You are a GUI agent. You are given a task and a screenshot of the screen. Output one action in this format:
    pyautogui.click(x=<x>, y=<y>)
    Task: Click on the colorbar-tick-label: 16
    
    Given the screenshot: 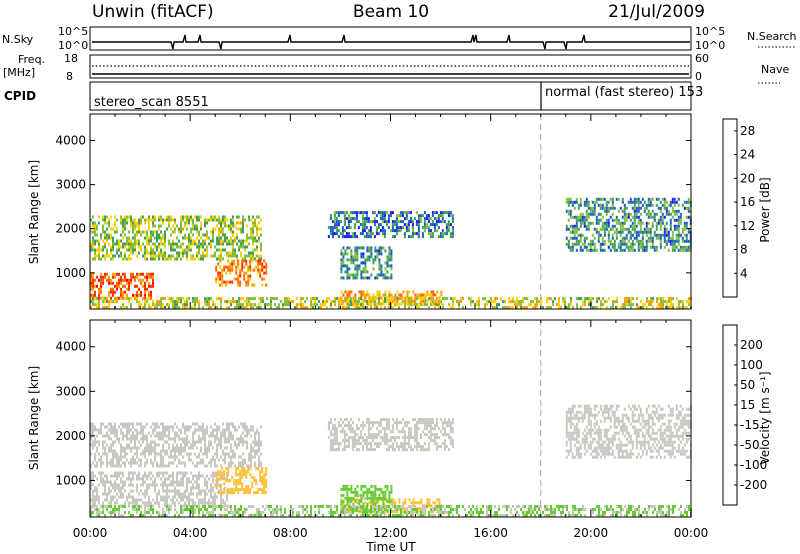 What is the action you would take?
    pyautogui.click(x=747, y=202)
    